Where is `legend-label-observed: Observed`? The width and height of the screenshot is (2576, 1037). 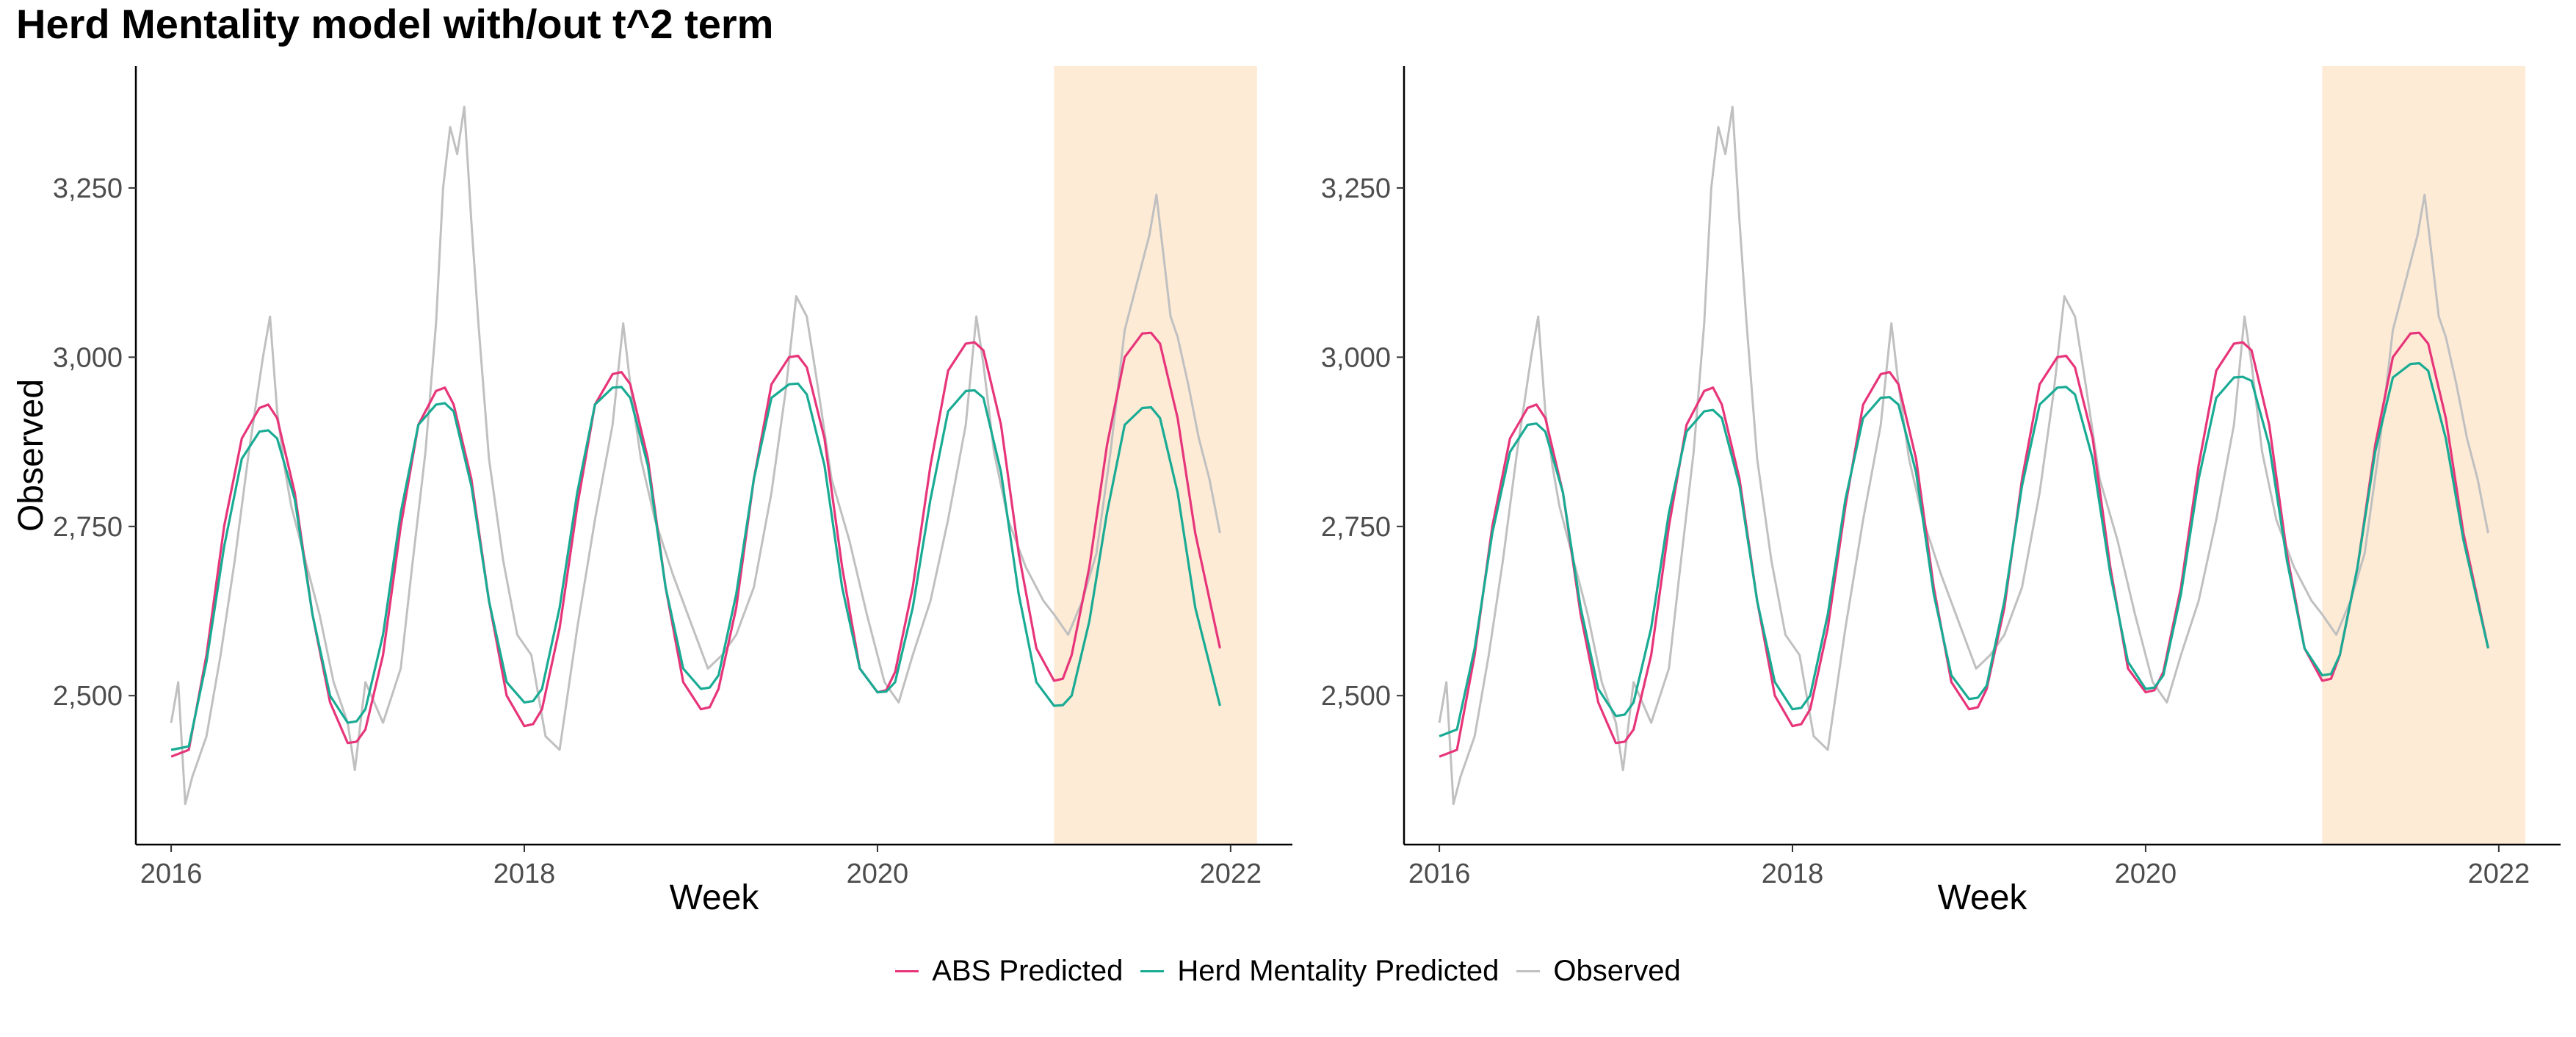 legend-label-observed: Observed is located at coordinates (1617, 971).